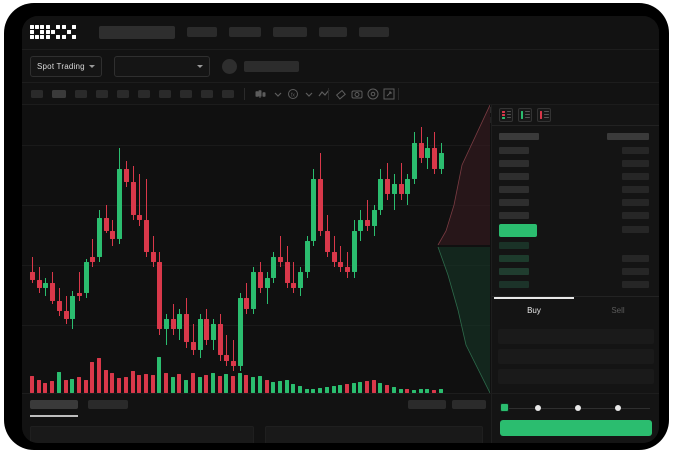  I want to click on line-chart-icon, so click(324, 94).